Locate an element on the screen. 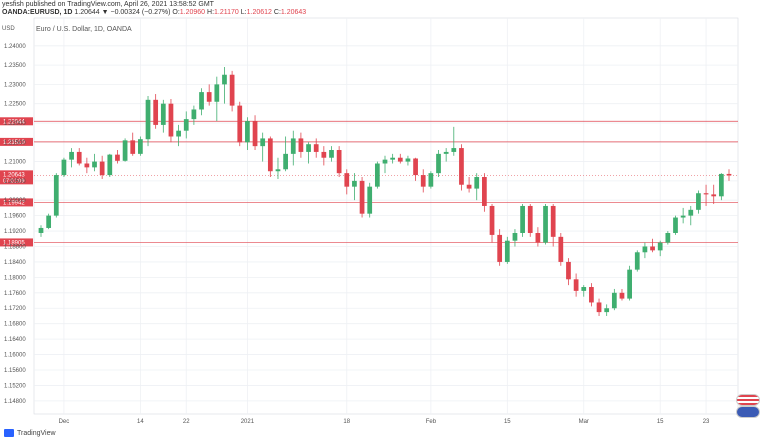 This screenshot has width=768, height=440. y-tick-label: 1.20500 is located at coordinates (15, 182).